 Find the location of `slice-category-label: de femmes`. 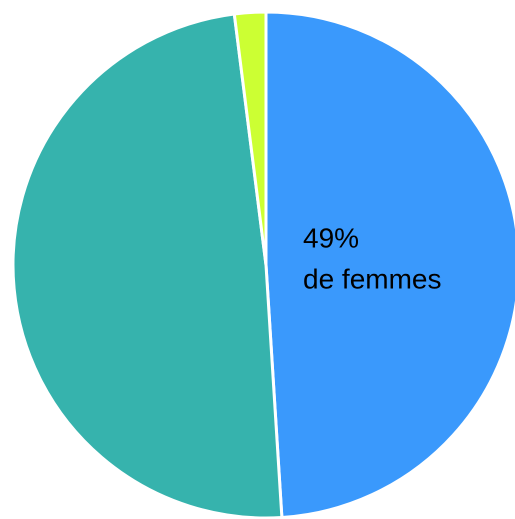

slice-category-label: de femmes is located at coordinates (372, 278).